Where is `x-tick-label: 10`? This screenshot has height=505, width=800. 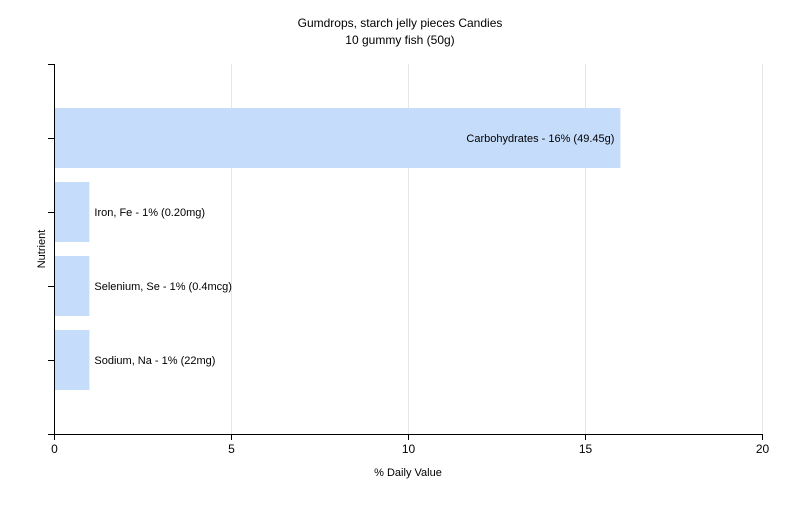 x-tick-label: 10 is located at coordinates (409, 449).